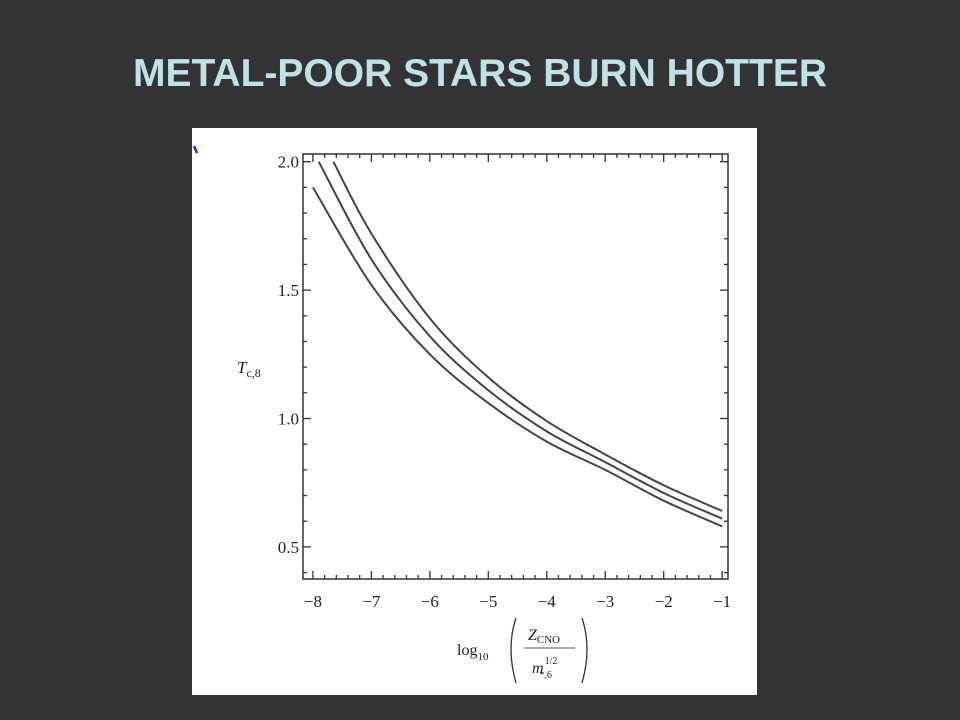 The image size is (960, 720). I want to click on x-tick-label: −5, so click(488, 601).